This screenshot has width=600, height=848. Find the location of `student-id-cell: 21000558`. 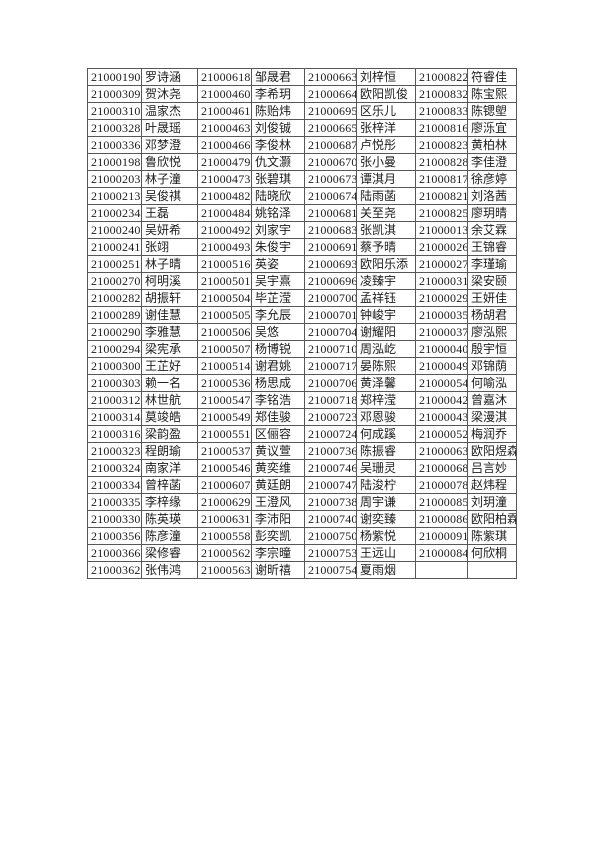

student-id-cell: 21000558 is located at coordinates (224, 536).